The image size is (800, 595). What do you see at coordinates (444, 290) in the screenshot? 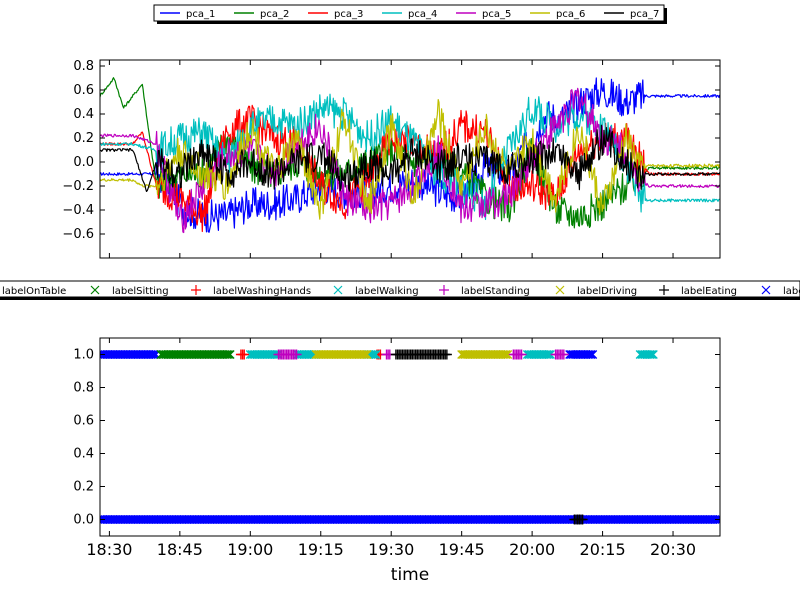
I see `legend-marker-labelStanding` at bounding box center [444, 290].